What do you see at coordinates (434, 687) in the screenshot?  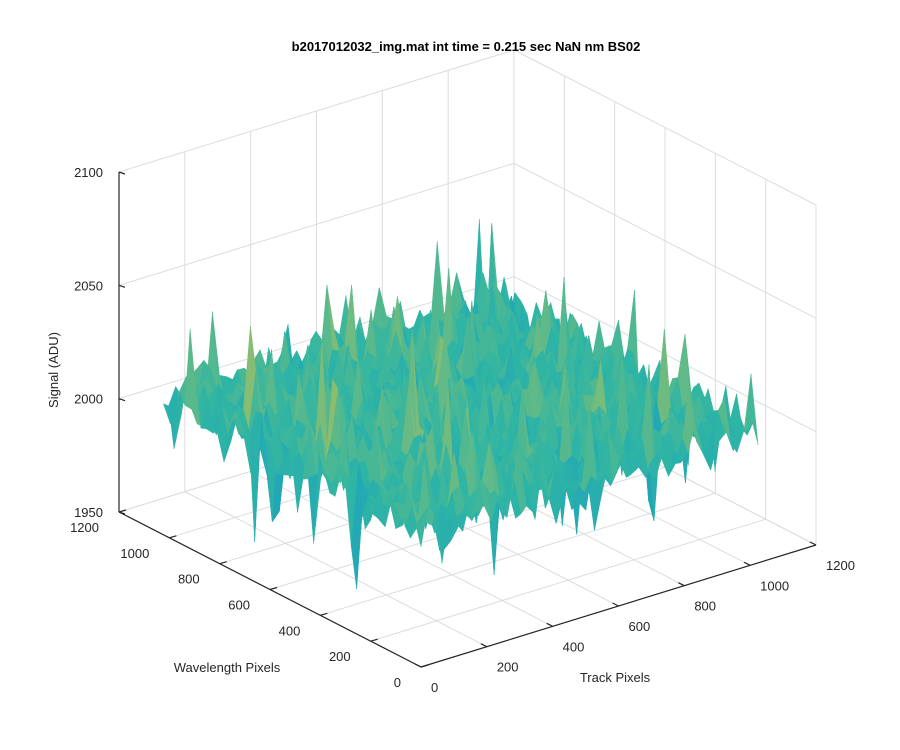 I see `x-tick-label: 0` at bounding box center [434, 687].